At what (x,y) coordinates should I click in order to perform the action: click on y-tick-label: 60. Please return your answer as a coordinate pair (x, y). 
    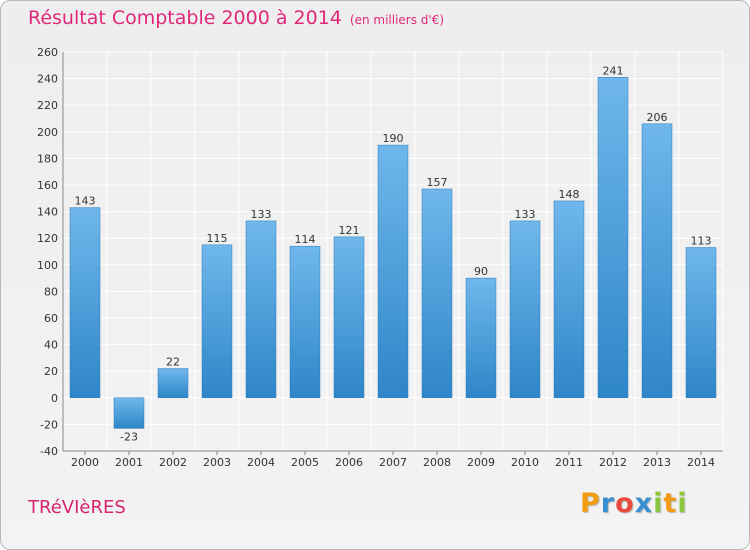
    Looking at the image, I should click on (51, 318).